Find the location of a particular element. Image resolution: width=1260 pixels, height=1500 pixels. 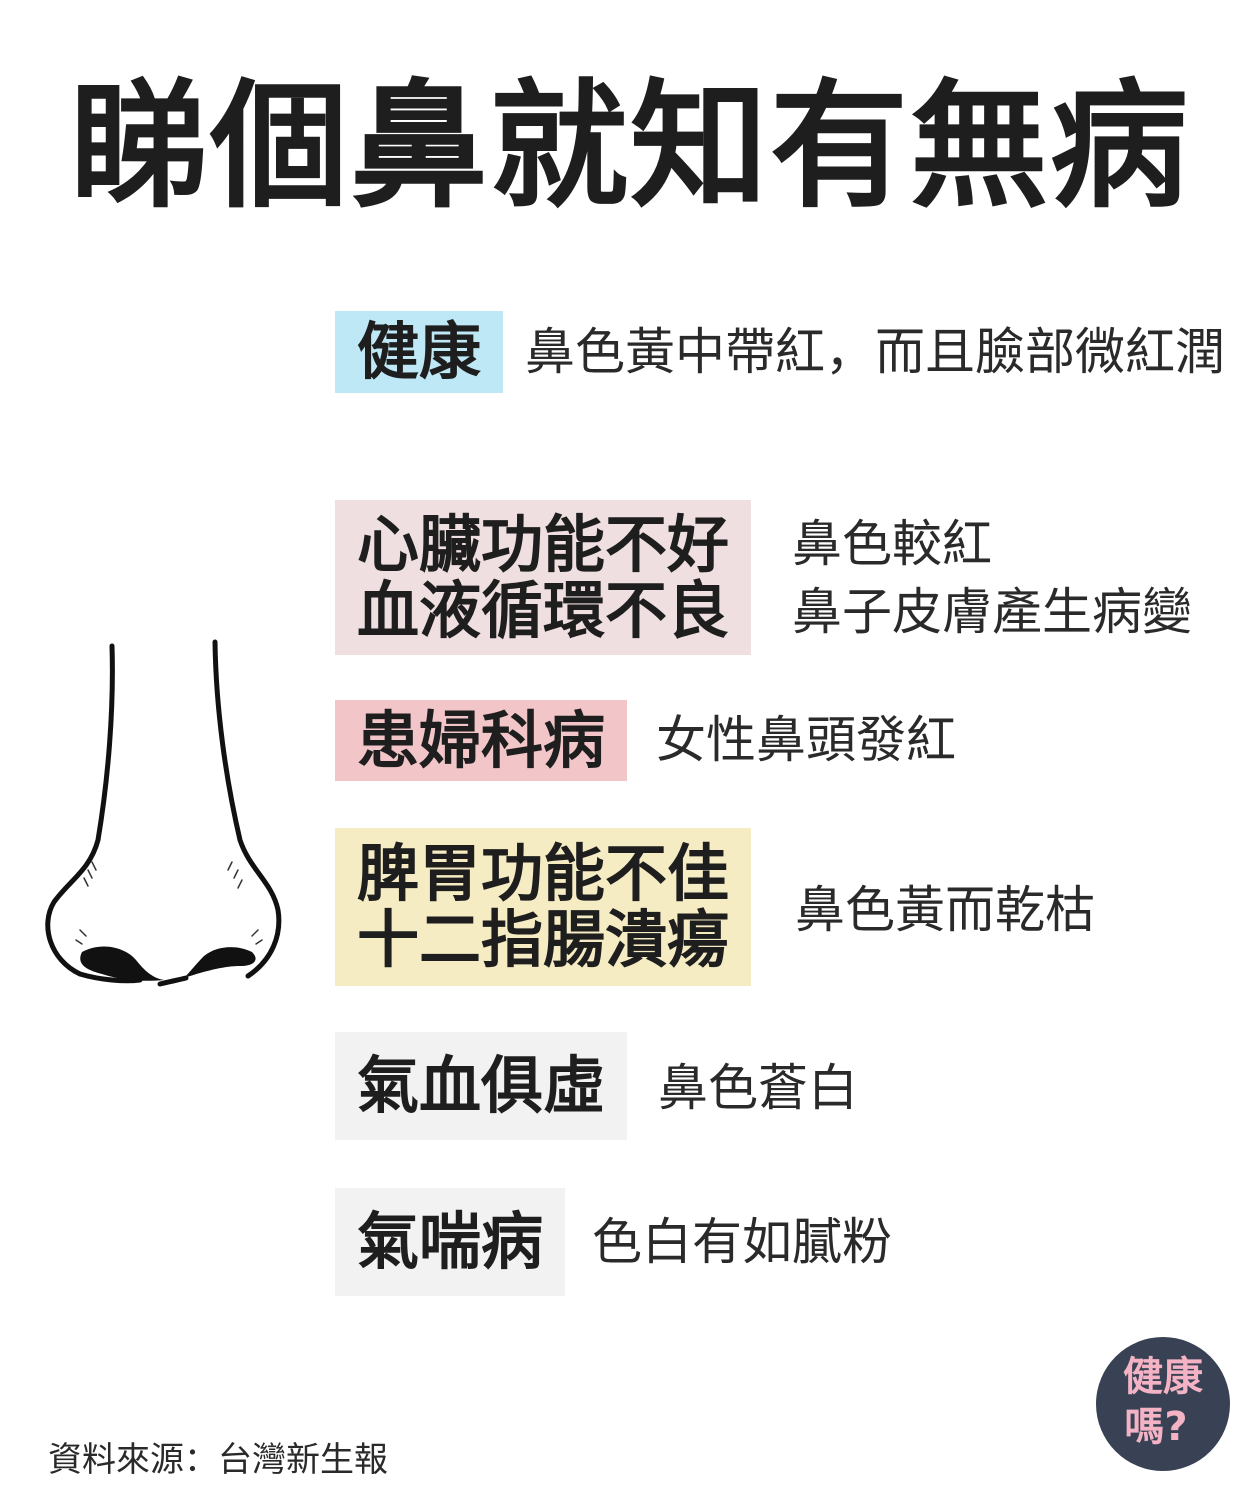

nose-icon is located at coordinates (163, 813).